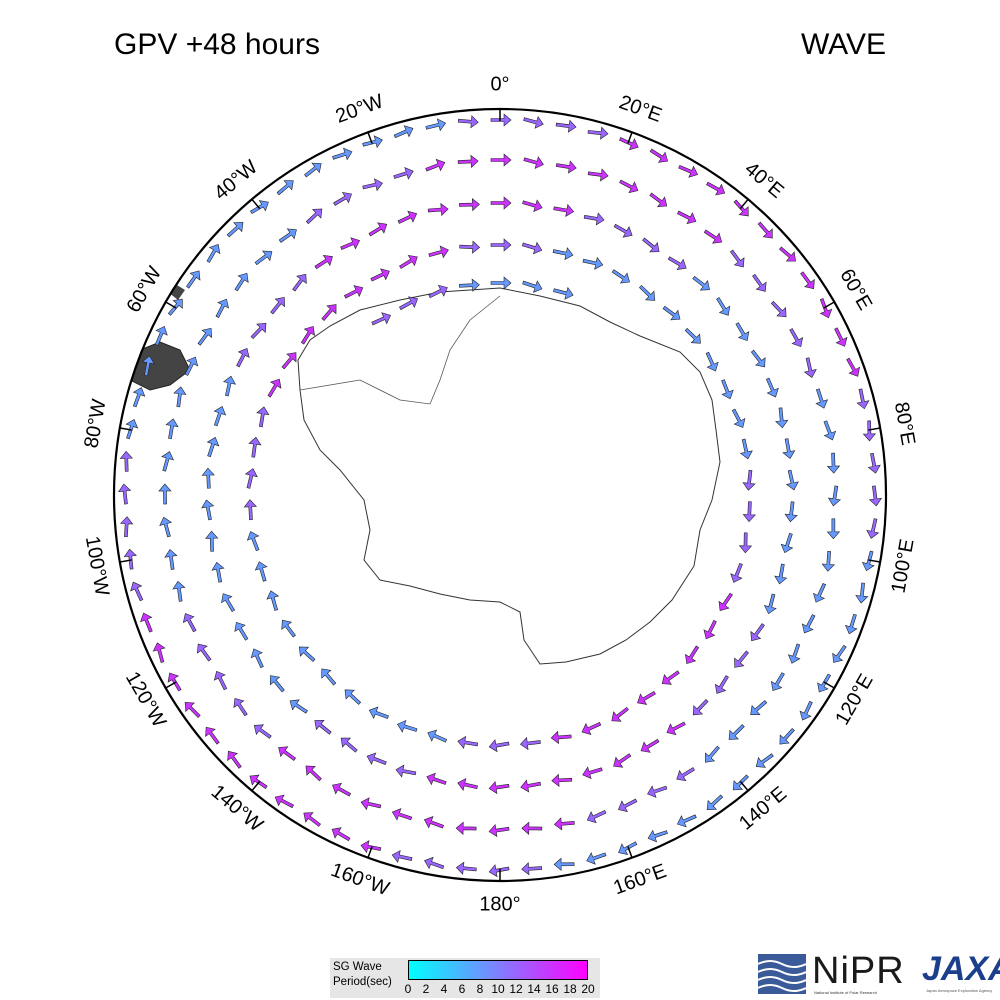 The height and width of the screenshot is (1000, 1000). Describe the element at coordinates (465, 978) in the screenshot. I see `period-legend: SG Wave Period(sec) 0 2 4 6 8 10 12 14 16 18 20` at that location.